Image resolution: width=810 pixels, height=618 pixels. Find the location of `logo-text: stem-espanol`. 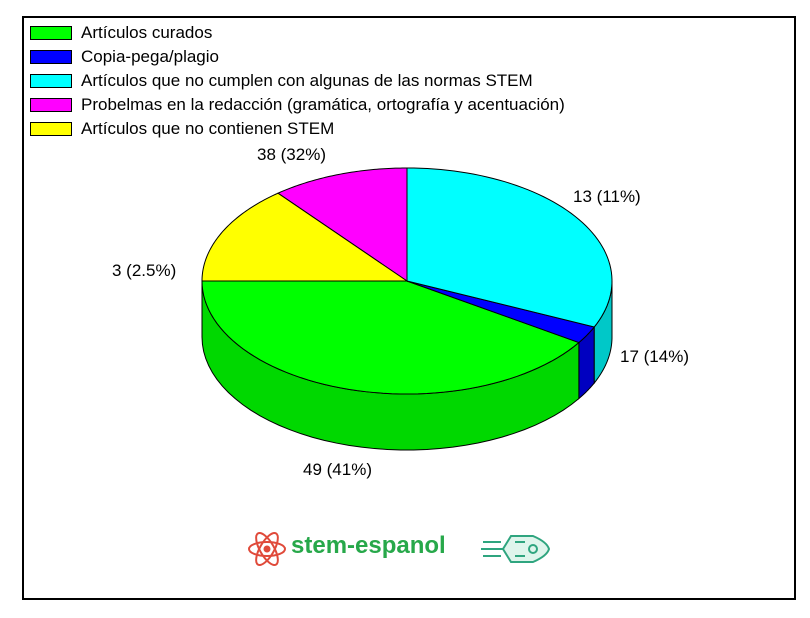

logo-text: stem-espanol is located at coordinates (368, 545).